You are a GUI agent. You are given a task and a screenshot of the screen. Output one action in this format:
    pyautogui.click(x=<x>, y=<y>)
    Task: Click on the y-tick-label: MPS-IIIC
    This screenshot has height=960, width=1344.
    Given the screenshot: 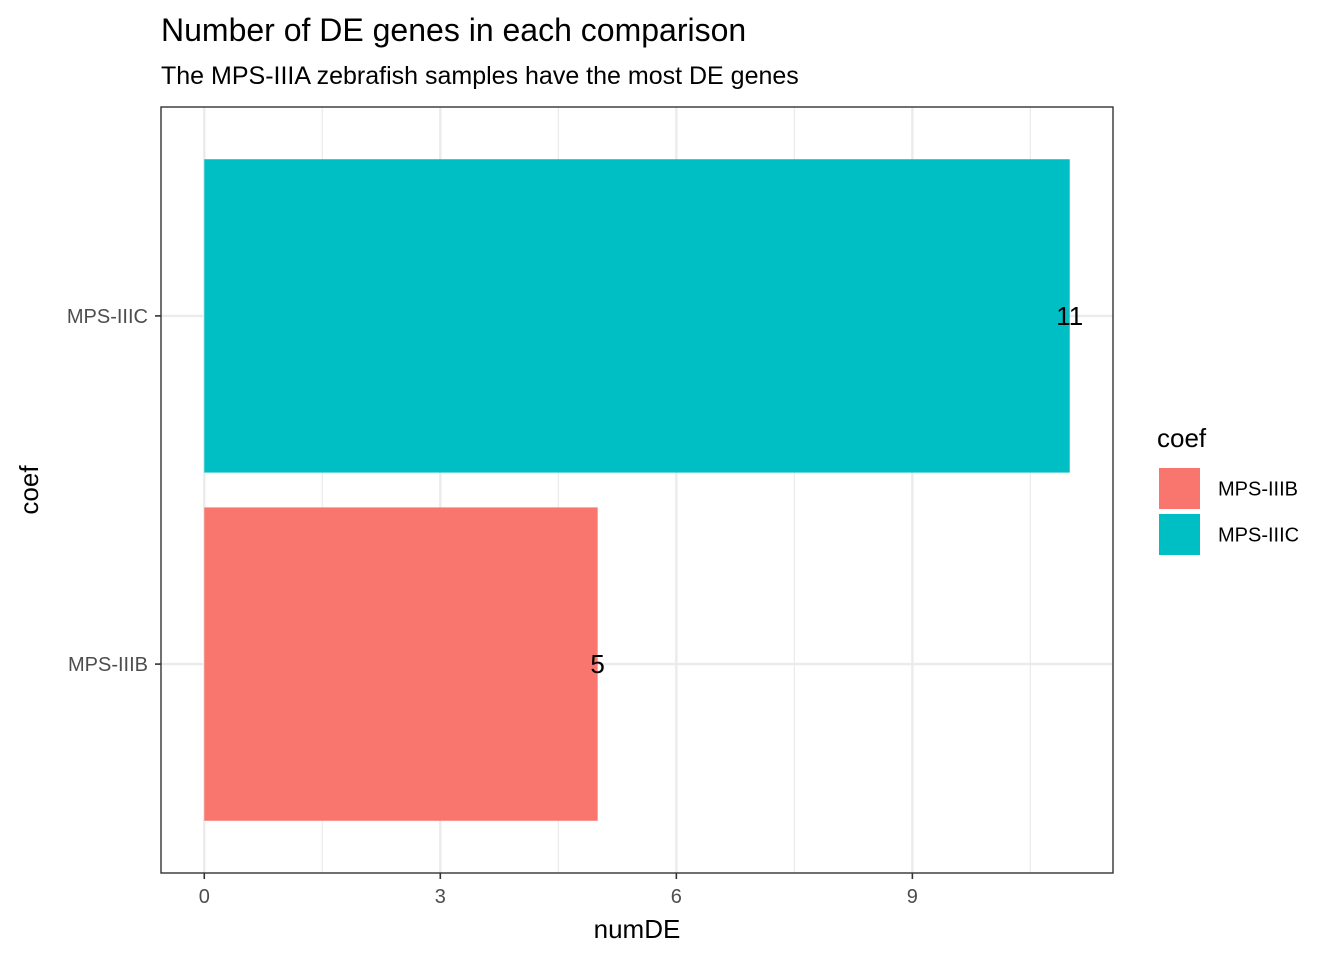 What is the action you would take?
    pyautogui.click(x=107, y=317)
    